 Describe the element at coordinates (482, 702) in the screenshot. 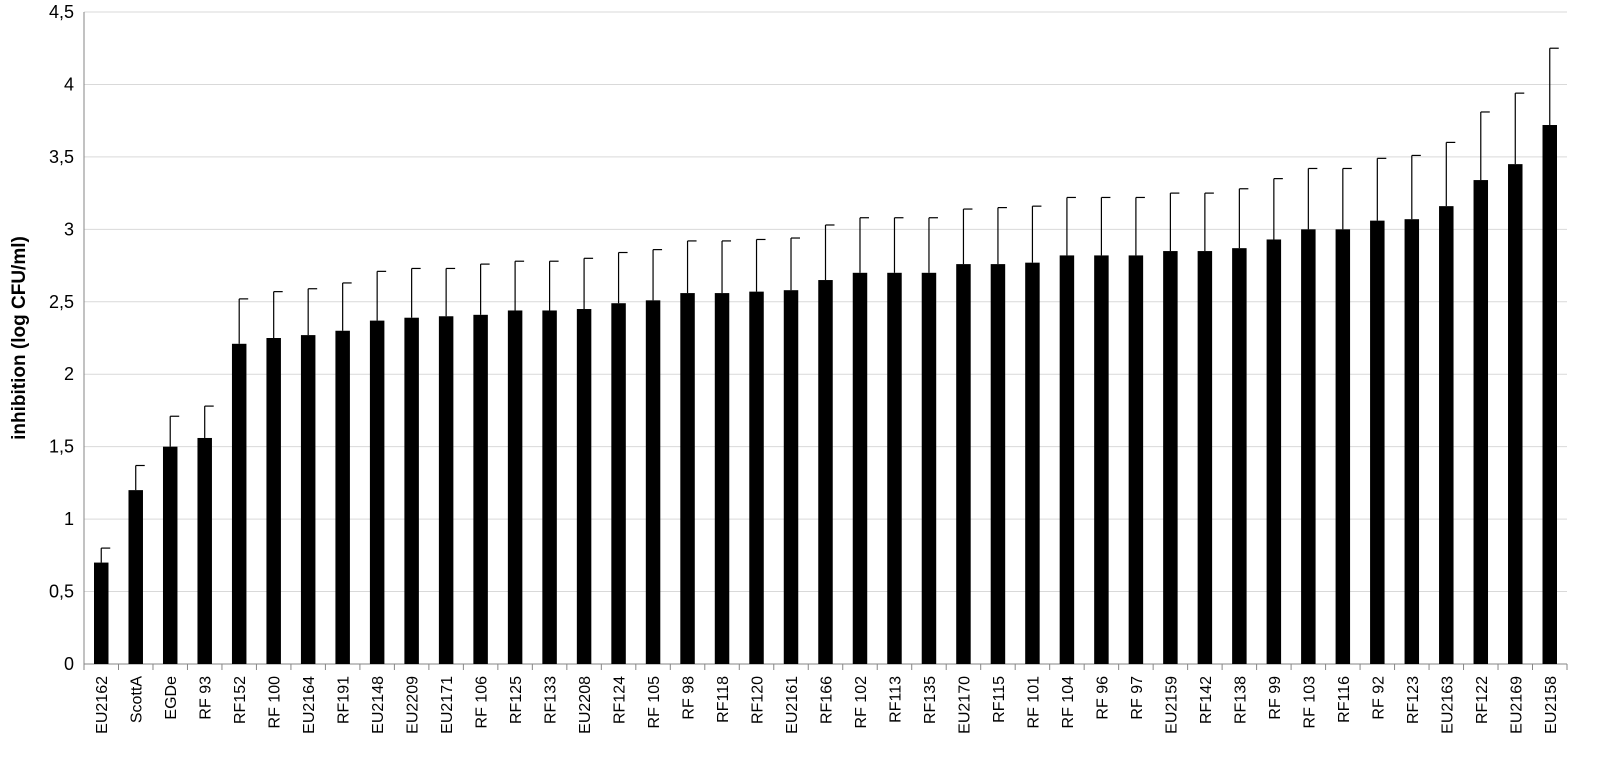

I see `x-tick-label: RF 106` at that location.